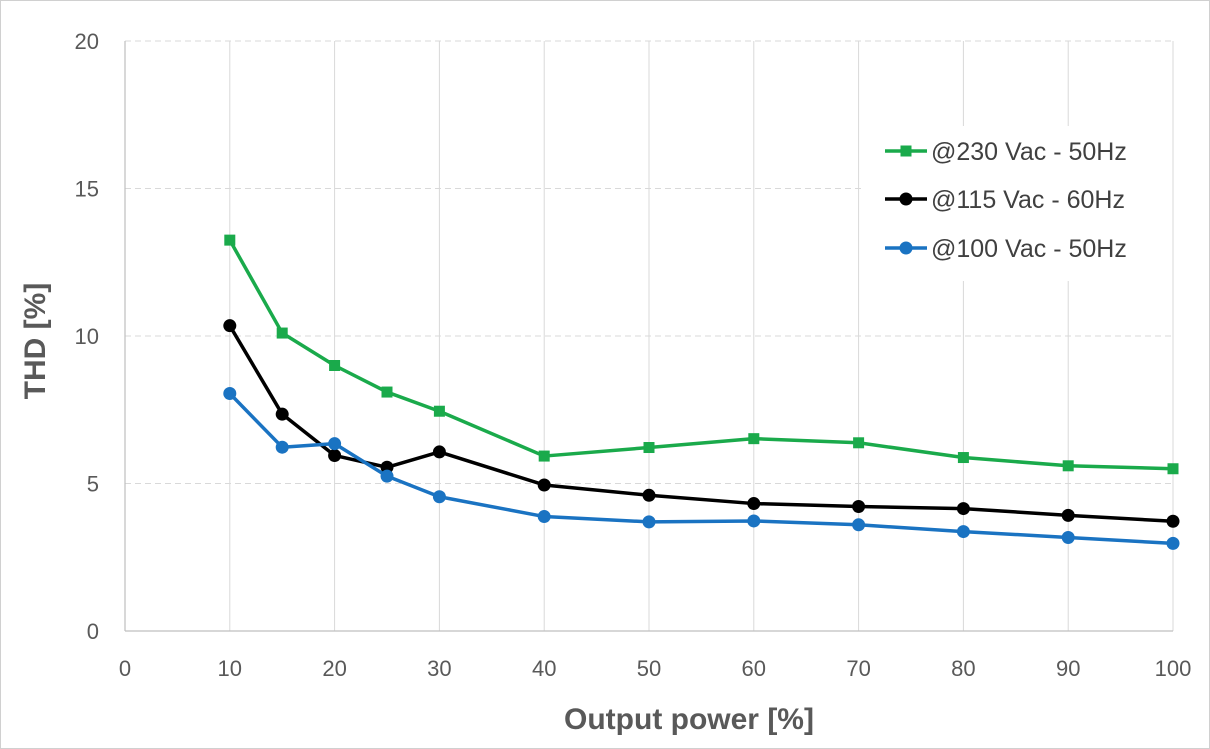 The image size is (1210, 749). What do you see at coordinates (963, 668) in the screenshot?
I see `x-tick-label: 80` at bounding box center [963, 668].